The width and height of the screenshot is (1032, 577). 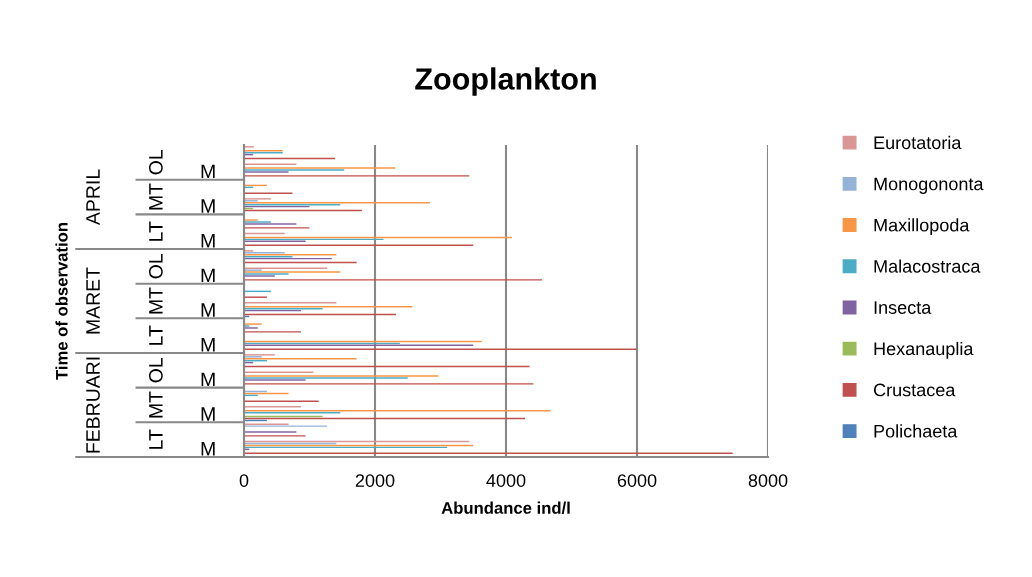 What do you see at coordinates (637, 480) in the screenshot?
I see `x-tick-label: 6000` at bounding box center [637, 480].